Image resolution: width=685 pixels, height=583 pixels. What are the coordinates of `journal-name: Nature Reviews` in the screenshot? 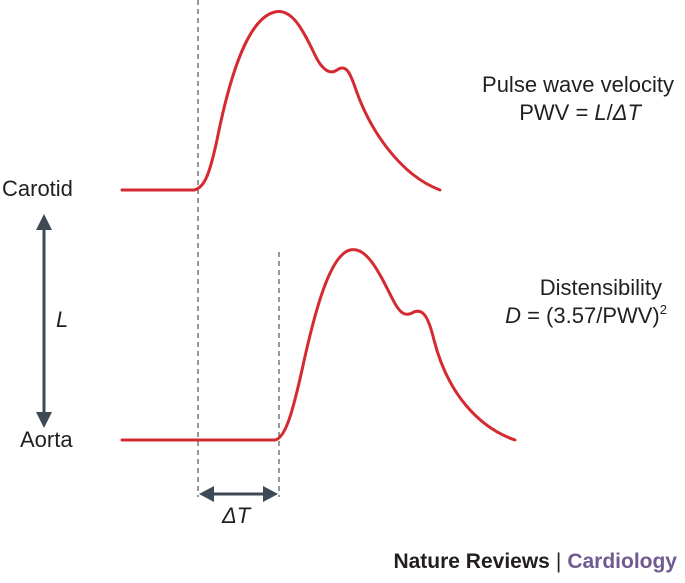 It's located at (471, 561).